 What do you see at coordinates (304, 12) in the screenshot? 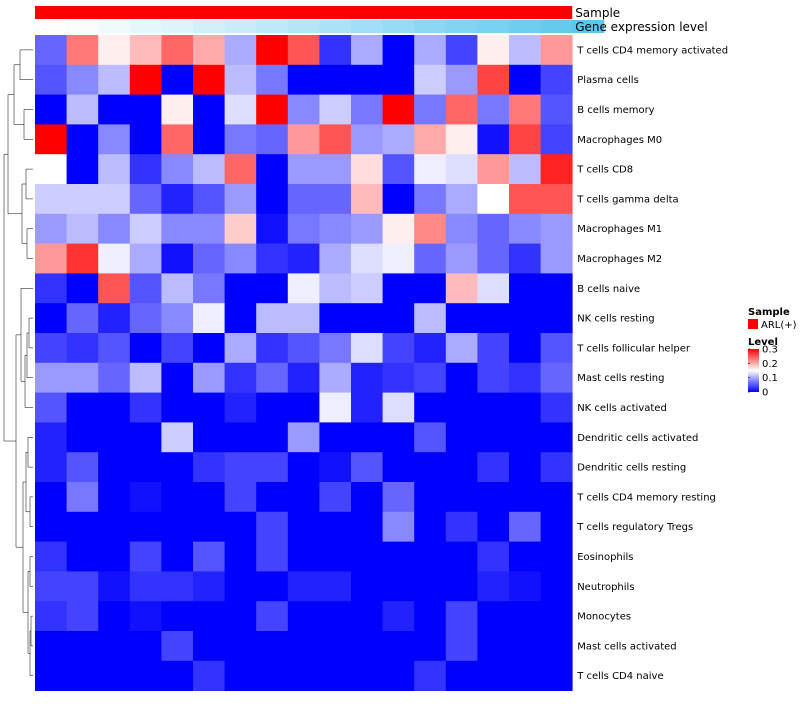
I see `sample-annotation-bar` at bounding box center [304, 12].